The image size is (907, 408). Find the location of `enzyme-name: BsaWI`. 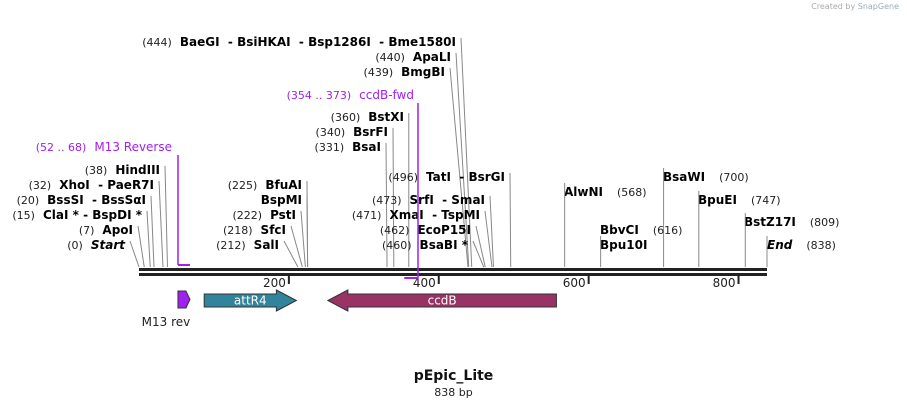

enzyme-name: BsaWI is located at coordinates (684, 177).